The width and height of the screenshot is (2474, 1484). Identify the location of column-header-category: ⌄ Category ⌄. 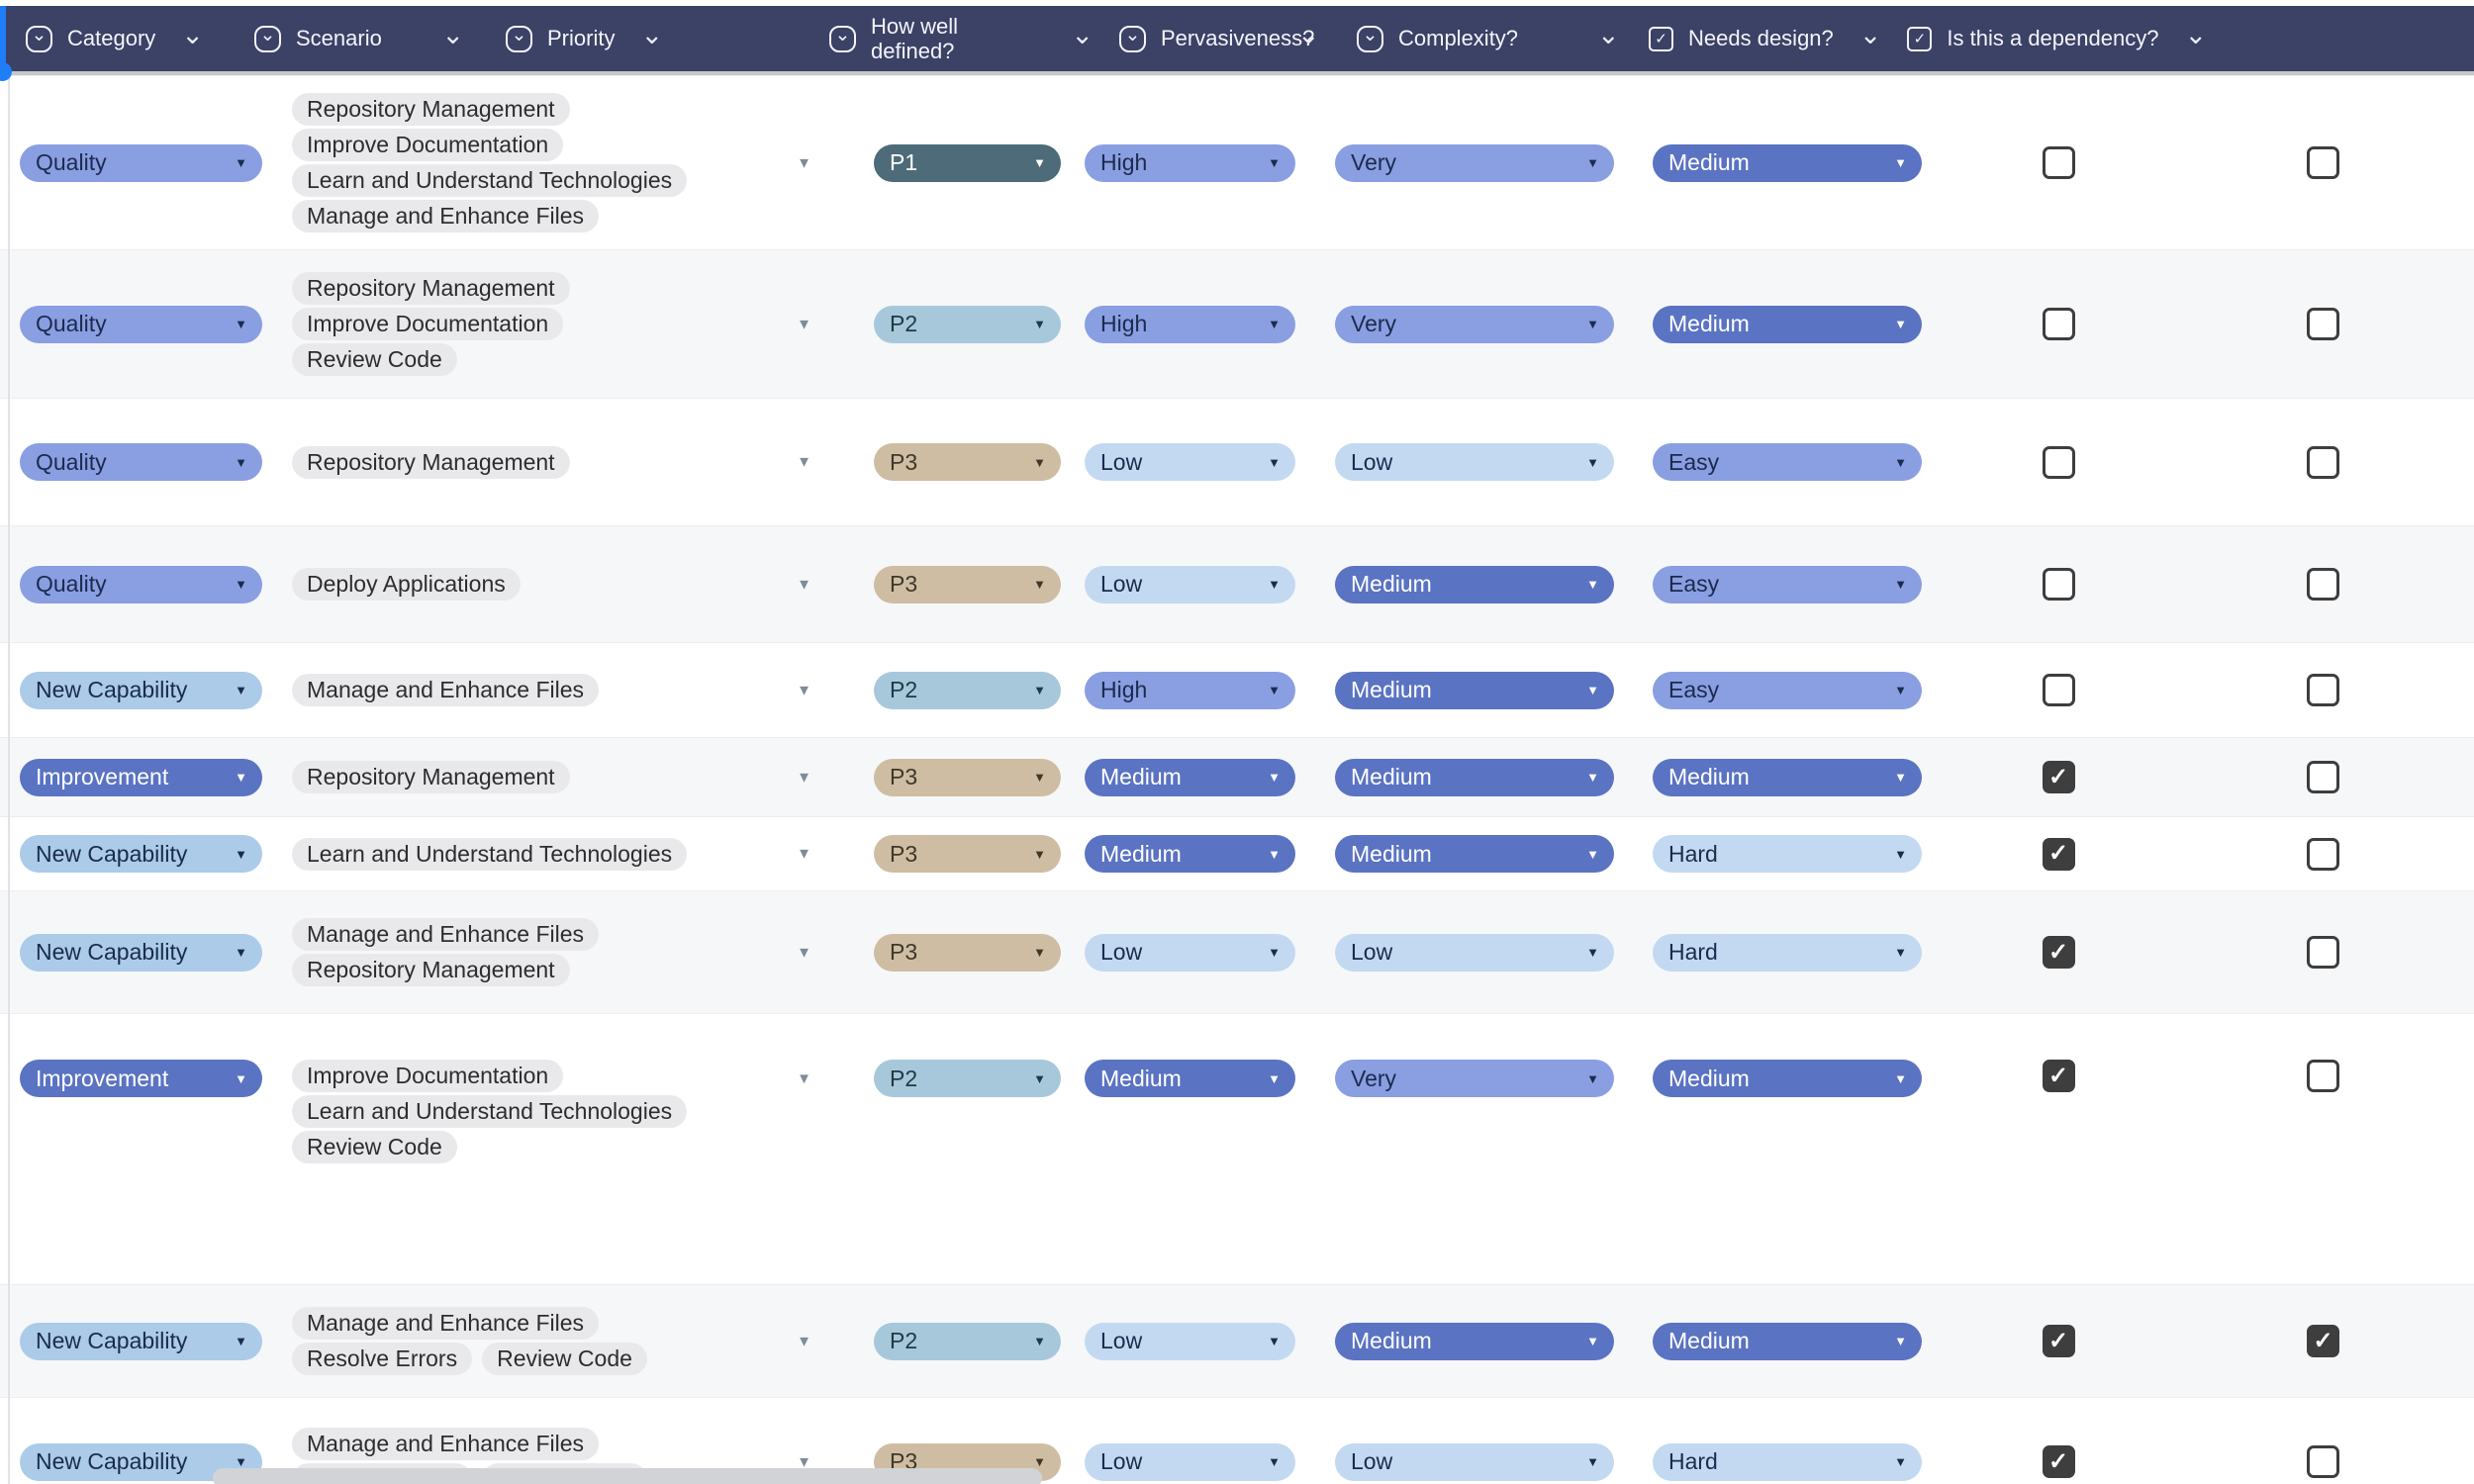
(117, 38).